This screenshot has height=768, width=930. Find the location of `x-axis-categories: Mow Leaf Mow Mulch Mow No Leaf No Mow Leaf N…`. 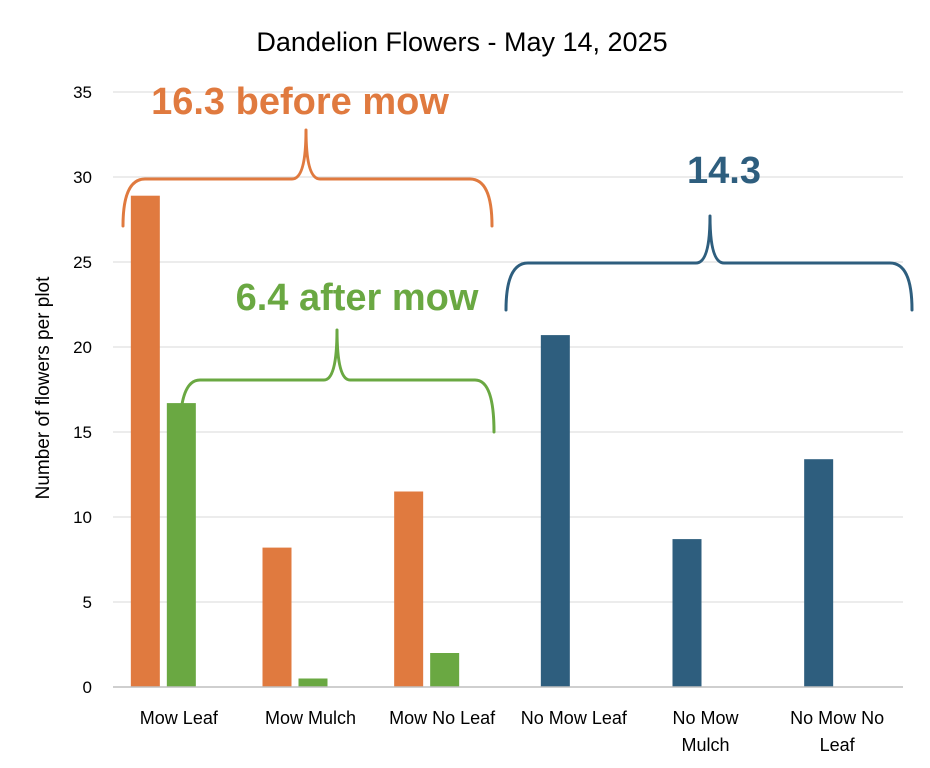

x-axis-categories: Mow Leaf Mow Mulch Mow No Leaf No Mow Leaf N… is located at coordinates (512, 731).